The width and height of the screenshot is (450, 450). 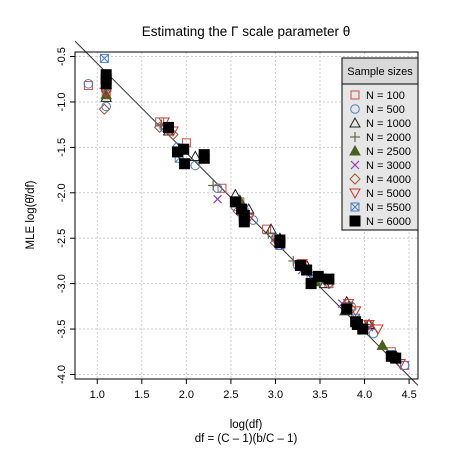 I want to click on x-tick-label: 2.5, so click(x=230, y=395).